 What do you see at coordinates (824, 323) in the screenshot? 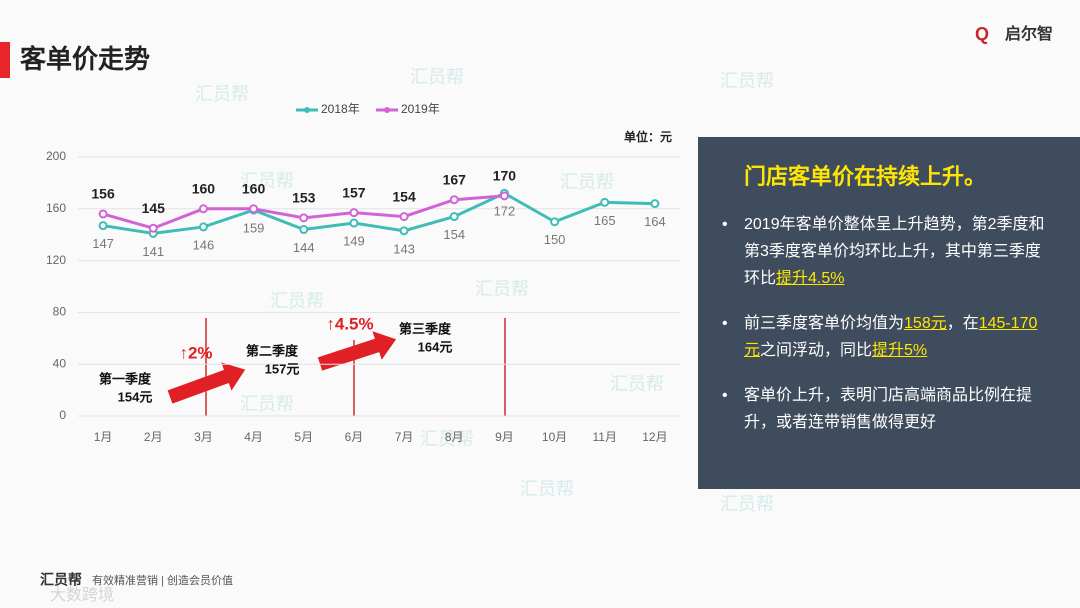
I see `bullet-text: 前三季度客单价均值为` at bounding box center [824, 323].